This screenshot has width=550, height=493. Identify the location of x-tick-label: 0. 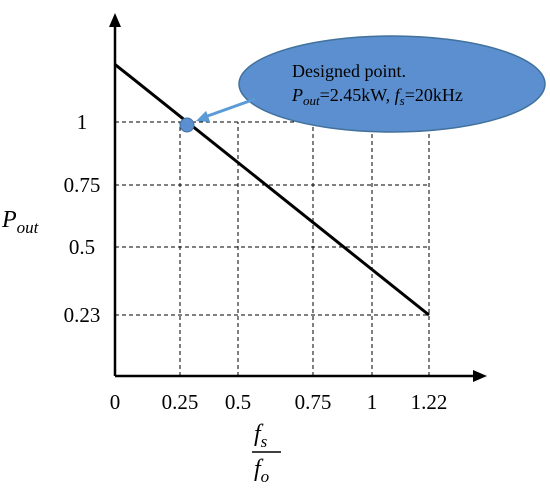
(115, 402).